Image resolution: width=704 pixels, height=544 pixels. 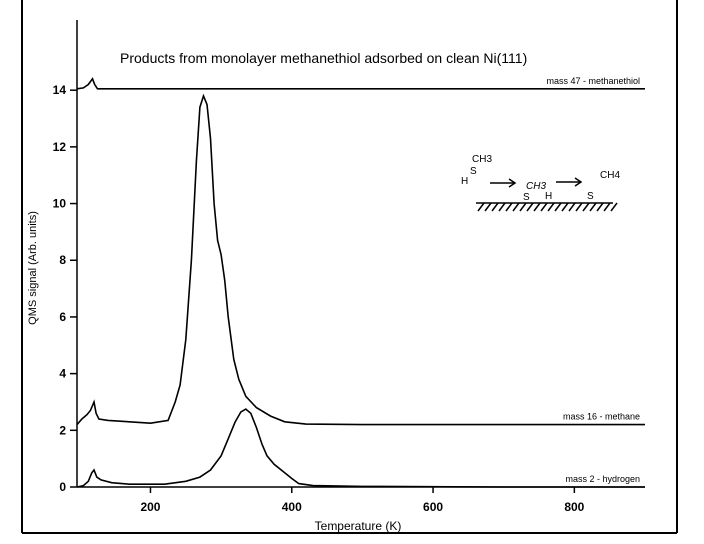 I want to click on diagram-s-2: S, so click(x=526, y=197).